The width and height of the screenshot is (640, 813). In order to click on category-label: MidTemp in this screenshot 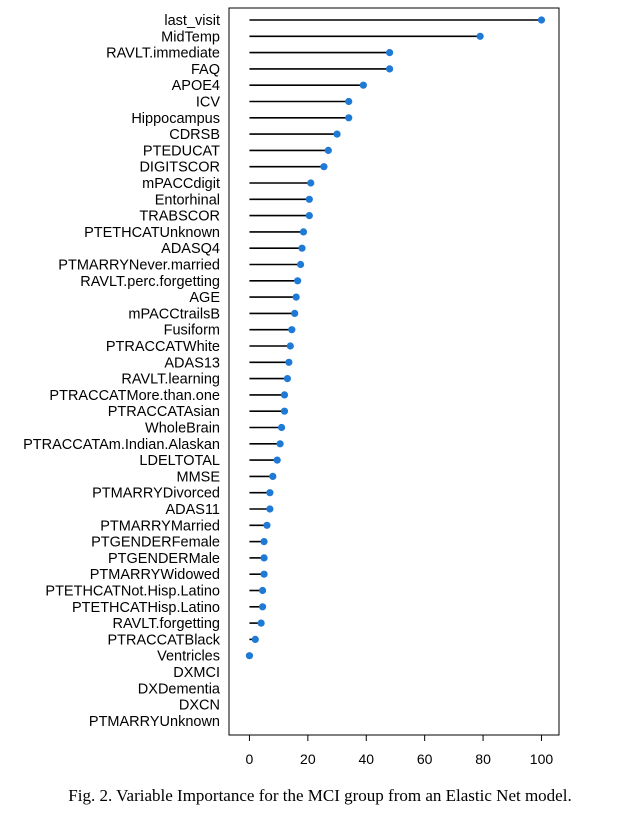, I will do `click(190, 37)`.